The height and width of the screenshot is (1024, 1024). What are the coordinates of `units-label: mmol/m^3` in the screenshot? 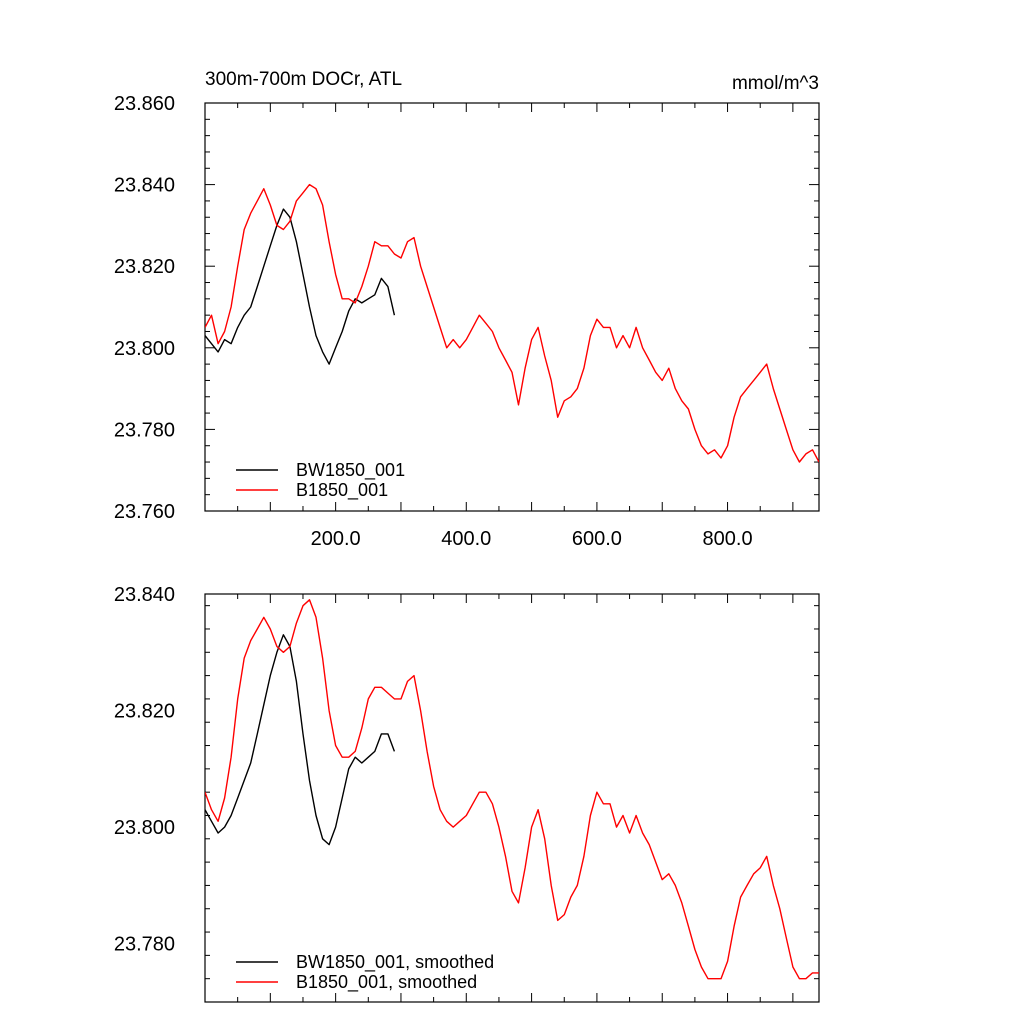 It's located at (775, 83).